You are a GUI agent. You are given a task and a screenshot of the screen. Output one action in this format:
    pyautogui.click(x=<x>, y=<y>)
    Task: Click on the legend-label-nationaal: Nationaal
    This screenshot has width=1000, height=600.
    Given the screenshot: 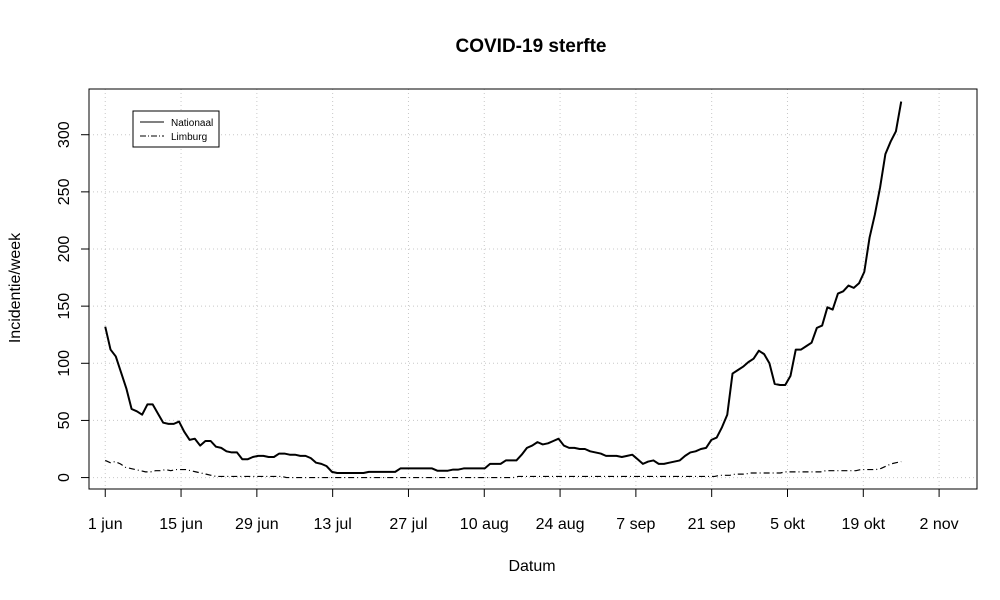 What is the action you would take?
    pyautogui.click(x=192, y=123)
    